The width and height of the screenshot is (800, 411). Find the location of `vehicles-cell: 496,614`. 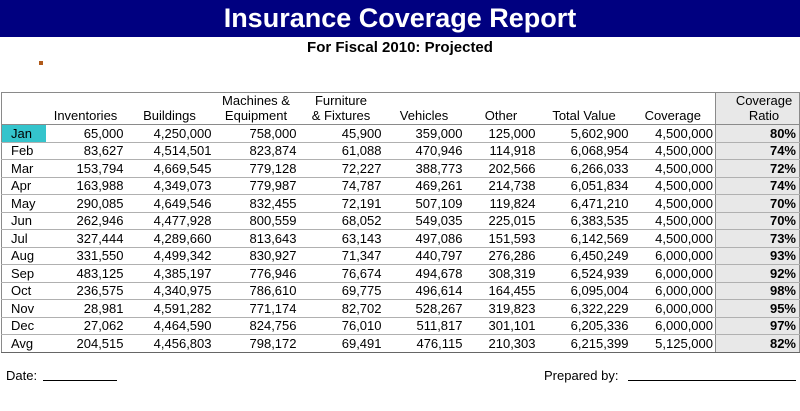

vehicles-cell: 496,614 is located at coordinates (424, 291).